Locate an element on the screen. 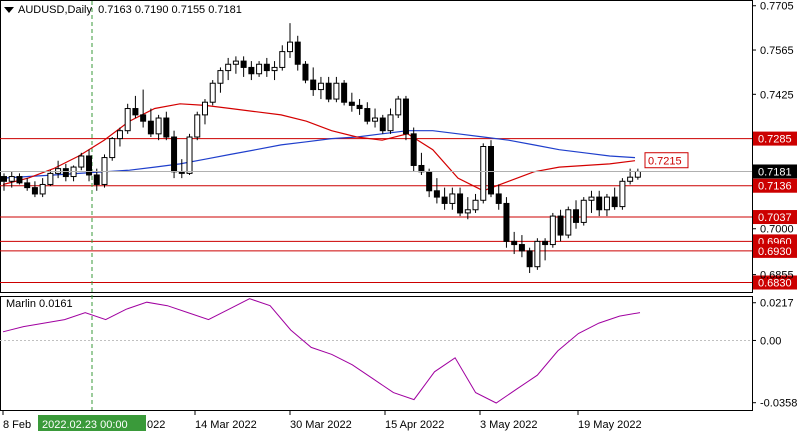  price-tick-label: 0.7705 is located at coordinates (777, 7).